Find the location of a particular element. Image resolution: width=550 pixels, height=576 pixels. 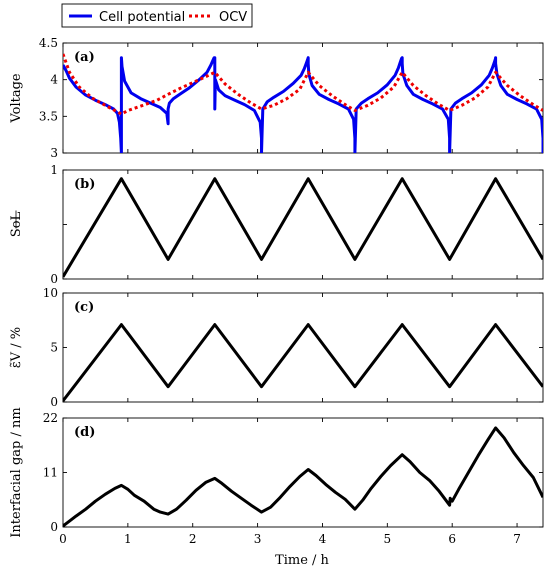

y-tick-label: 10 is located at coordinates (50, 293).